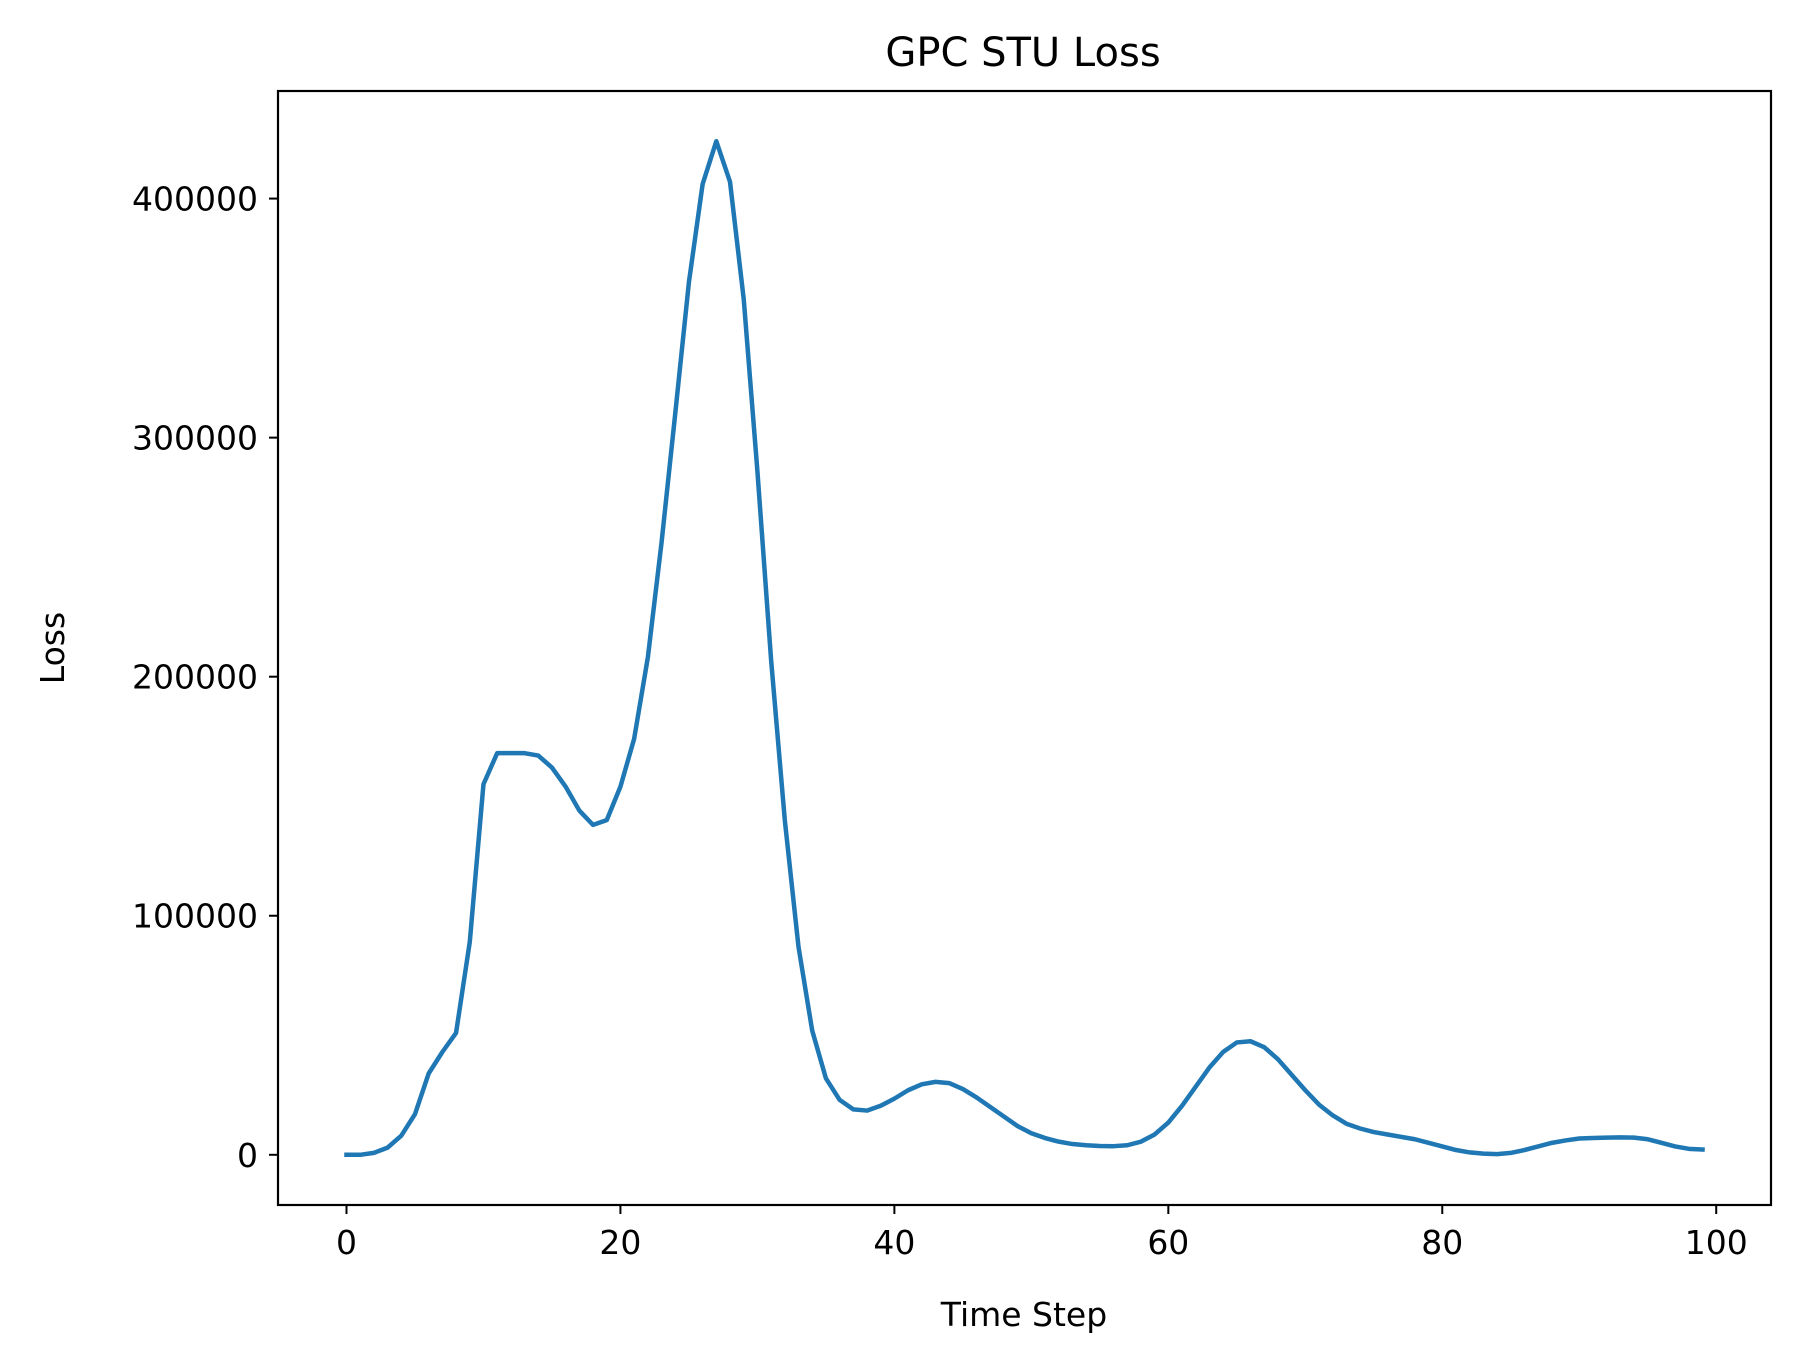 The image size is (1794, 1361). I want to click on x-tick-label: 40, so click(894, 1242).